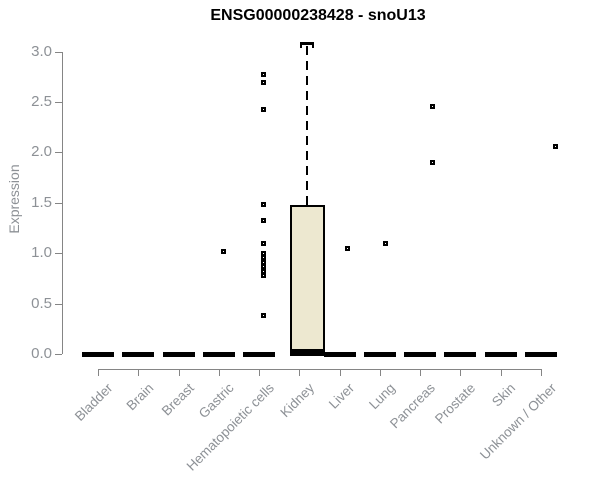 The height and width of the screenshot is (500, 600). I want to click on y-tick-label: 0.5, so click(41, 303).